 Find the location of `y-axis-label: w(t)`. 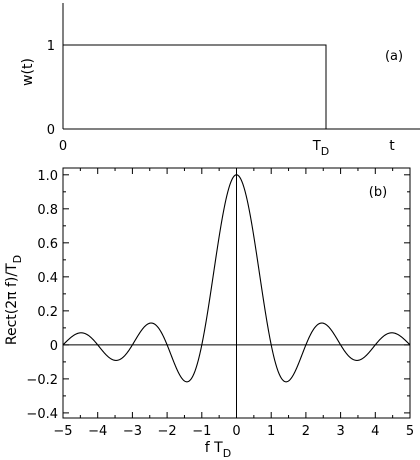

y-axis-label: w(t) is located at coordinates (28, 72).